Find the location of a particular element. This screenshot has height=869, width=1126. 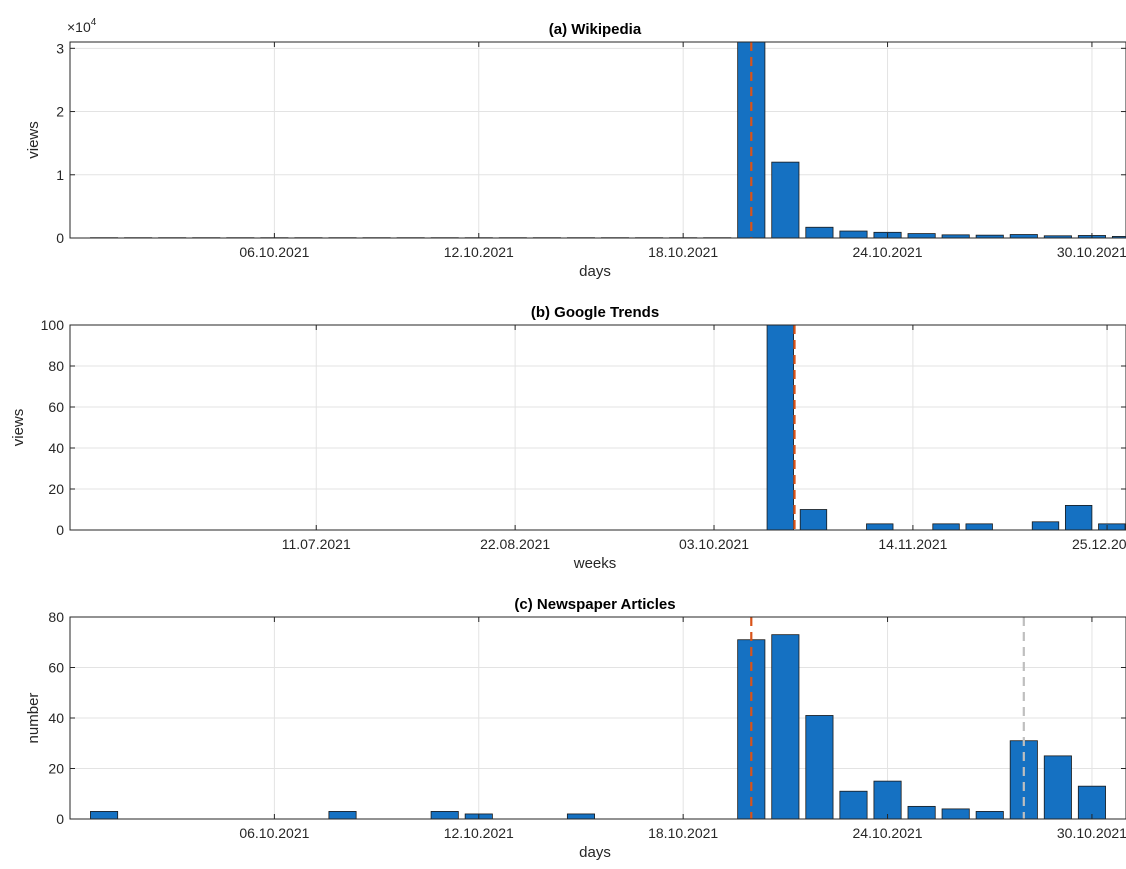

newspaper-articles-x-tick-label: 12.10.2021 is located at coordinates (479, 833).